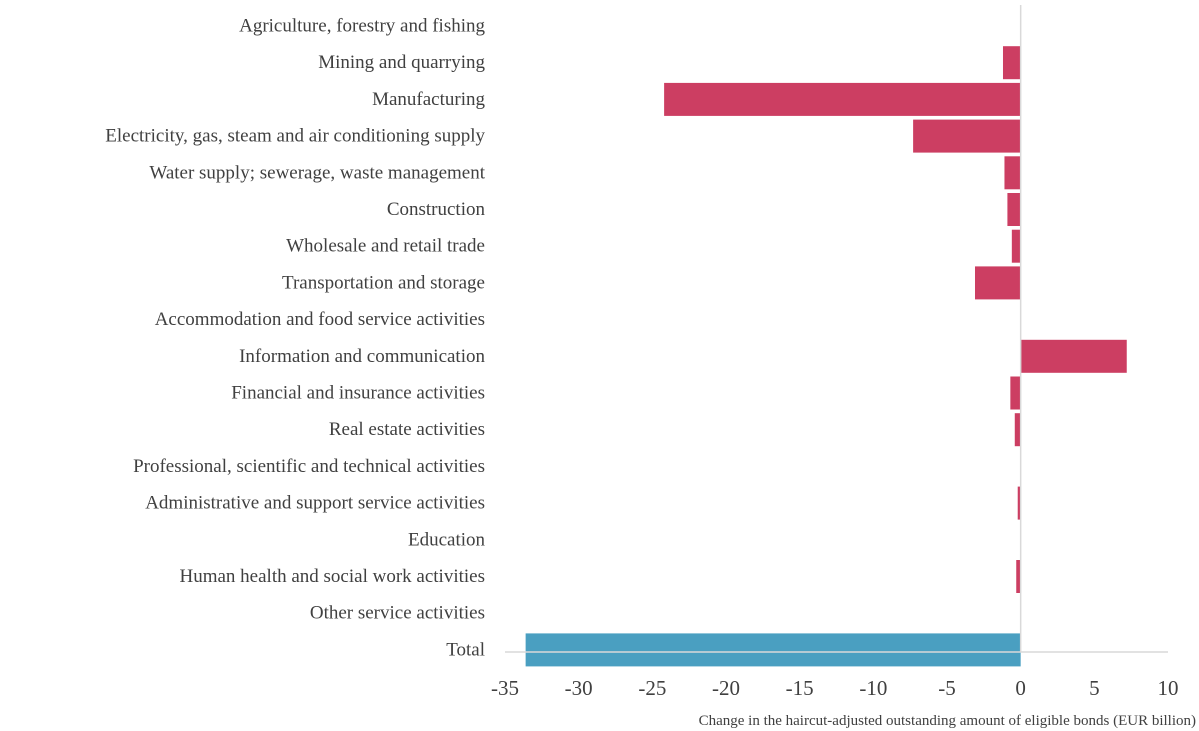 This screenshot has height=731, width=1199. Describe the element at coordinates (465, 649) in the screenshot. I see `category-label-total: Total` at that location.